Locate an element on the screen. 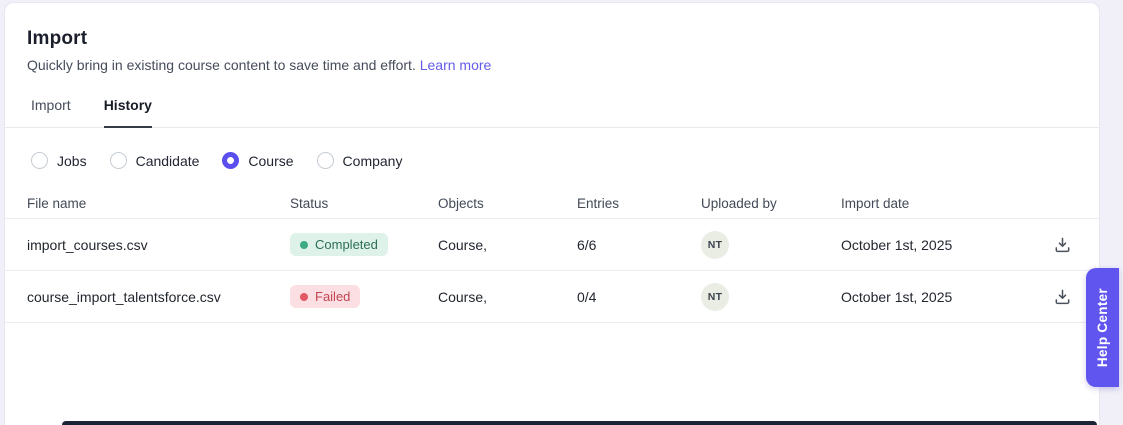 The width and height of the screenshot is (1123, 425). column-header-uploaded-by: Uploaded by is located at coordinates (739, 203).